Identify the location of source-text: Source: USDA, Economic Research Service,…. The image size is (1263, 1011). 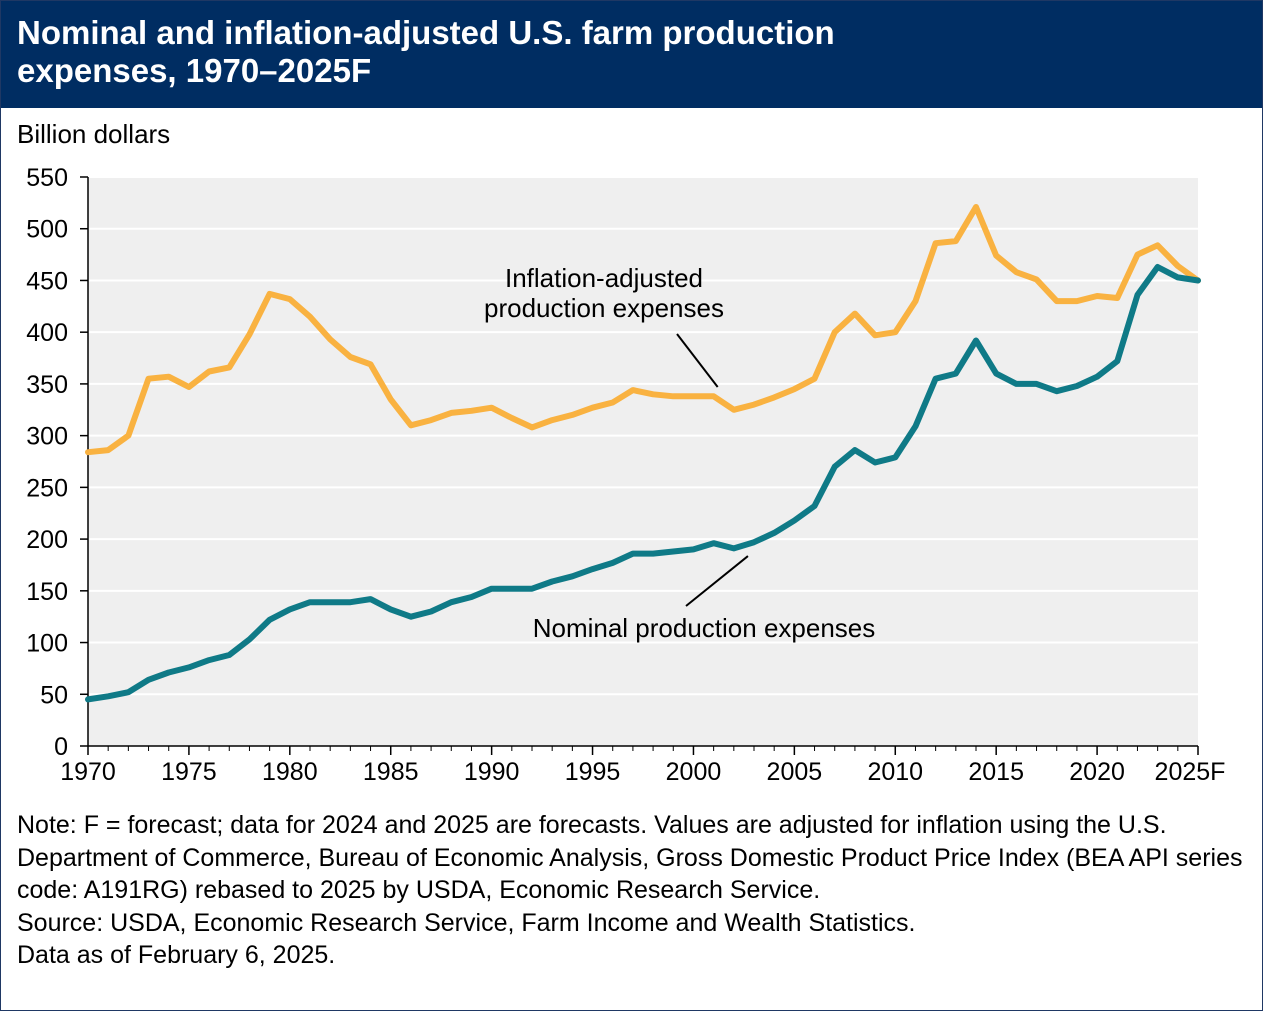
(466, 922).